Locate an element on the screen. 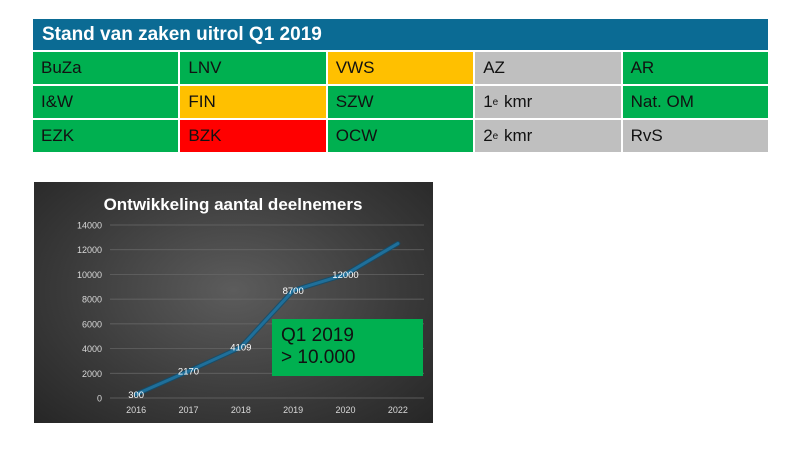 This screenshot has width=797, height=451. y-tick-label: 8000 is located at coordinates (92, 300).